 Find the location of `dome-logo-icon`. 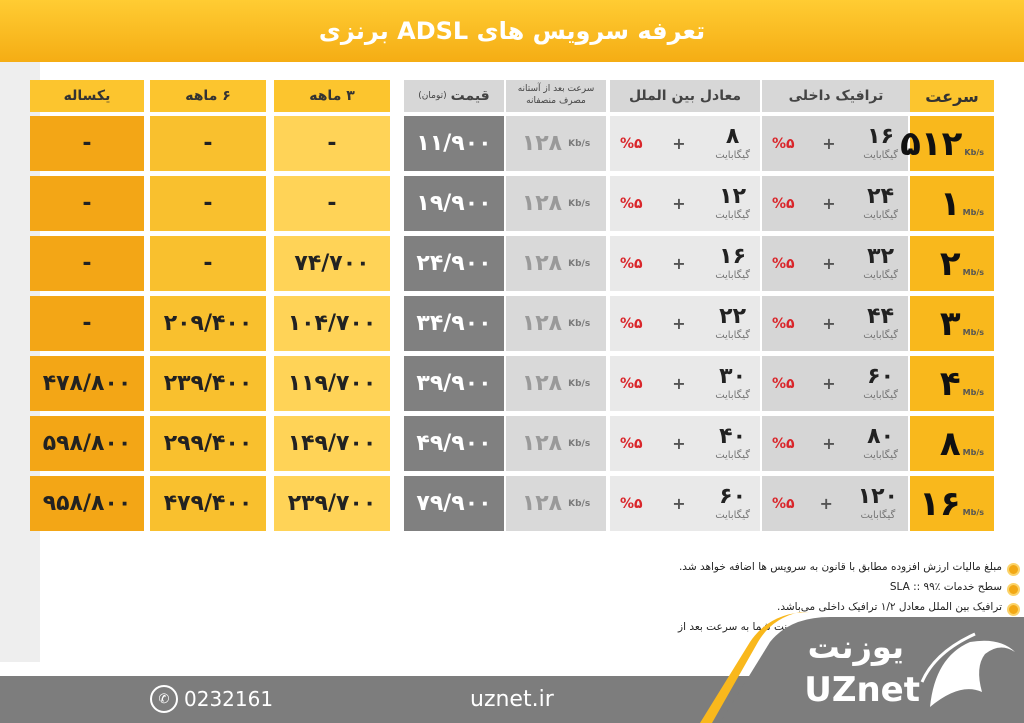

dome-logo-icon is located at coordinates (967, 669).